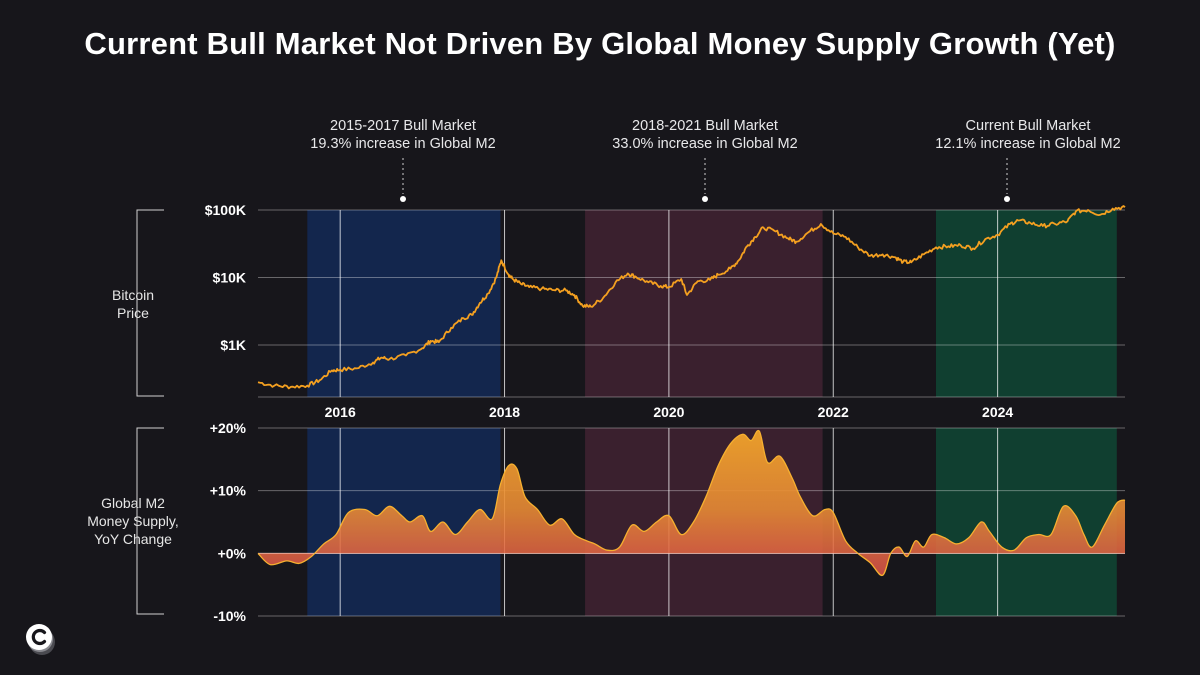 The height and width of the screenshot is (675, 1200). What do you see at coordinates (228, 428) in the screenshot?
I see `m2-tick-label: +20%` at bounding box center [228, 428].